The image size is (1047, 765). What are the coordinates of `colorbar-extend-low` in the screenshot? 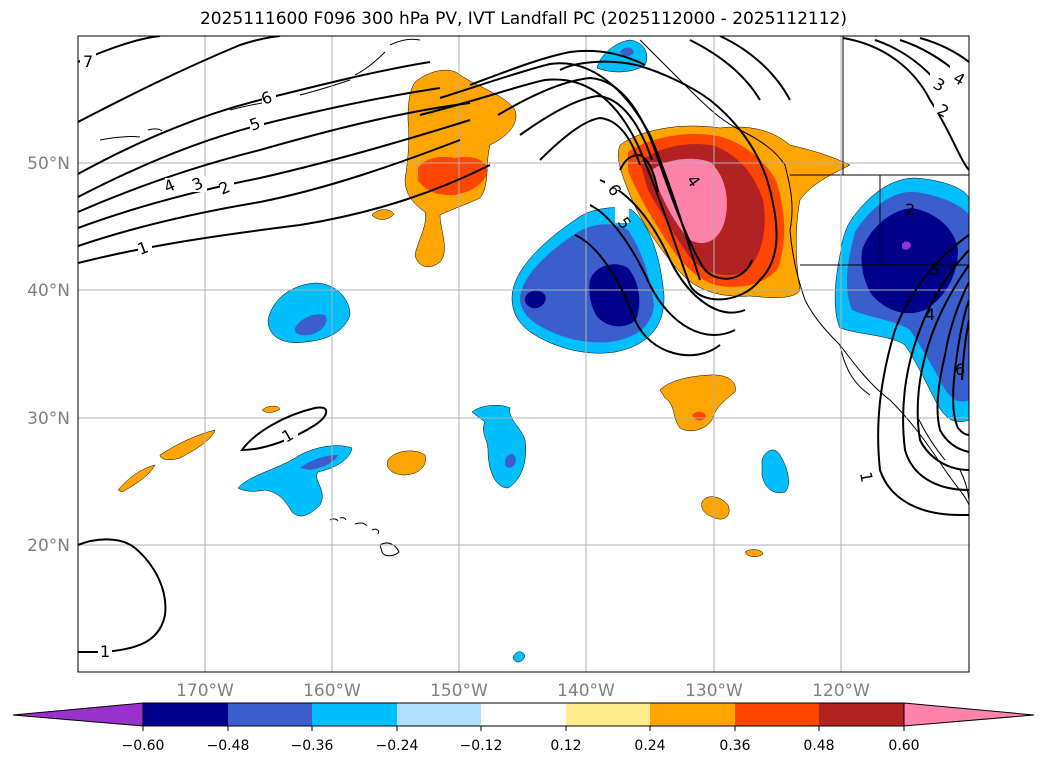 It's located at (78, 714).